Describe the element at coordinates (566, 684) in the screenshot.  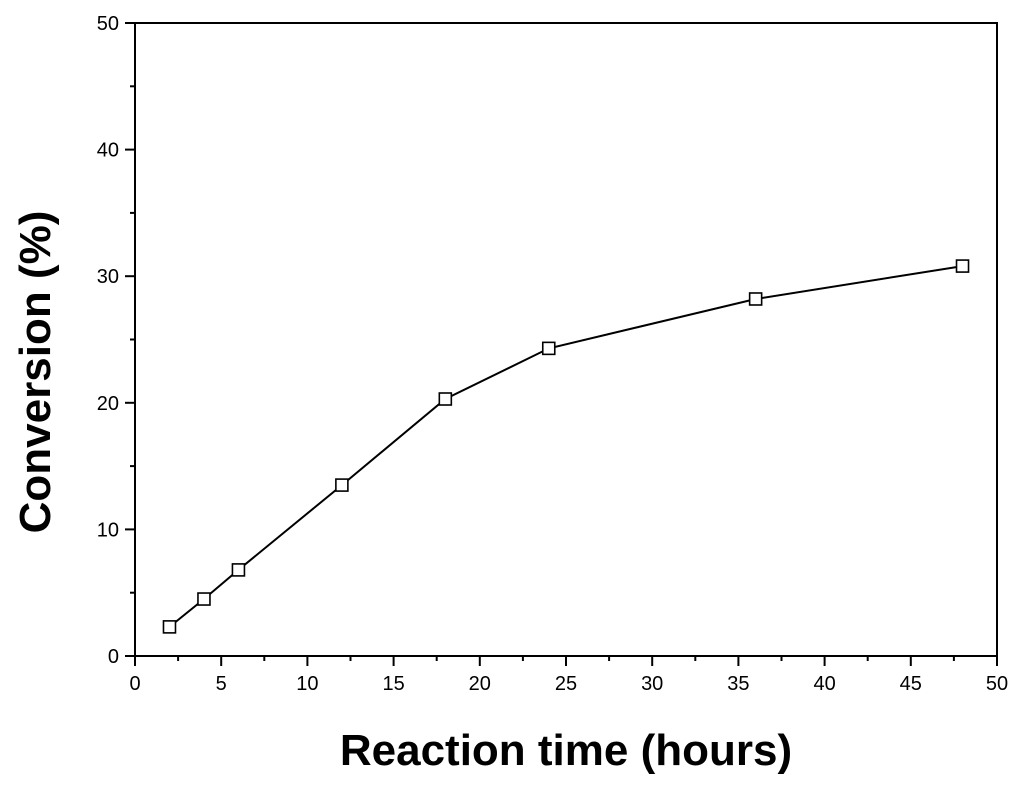
I see `x-tick-label: 25` at that location.